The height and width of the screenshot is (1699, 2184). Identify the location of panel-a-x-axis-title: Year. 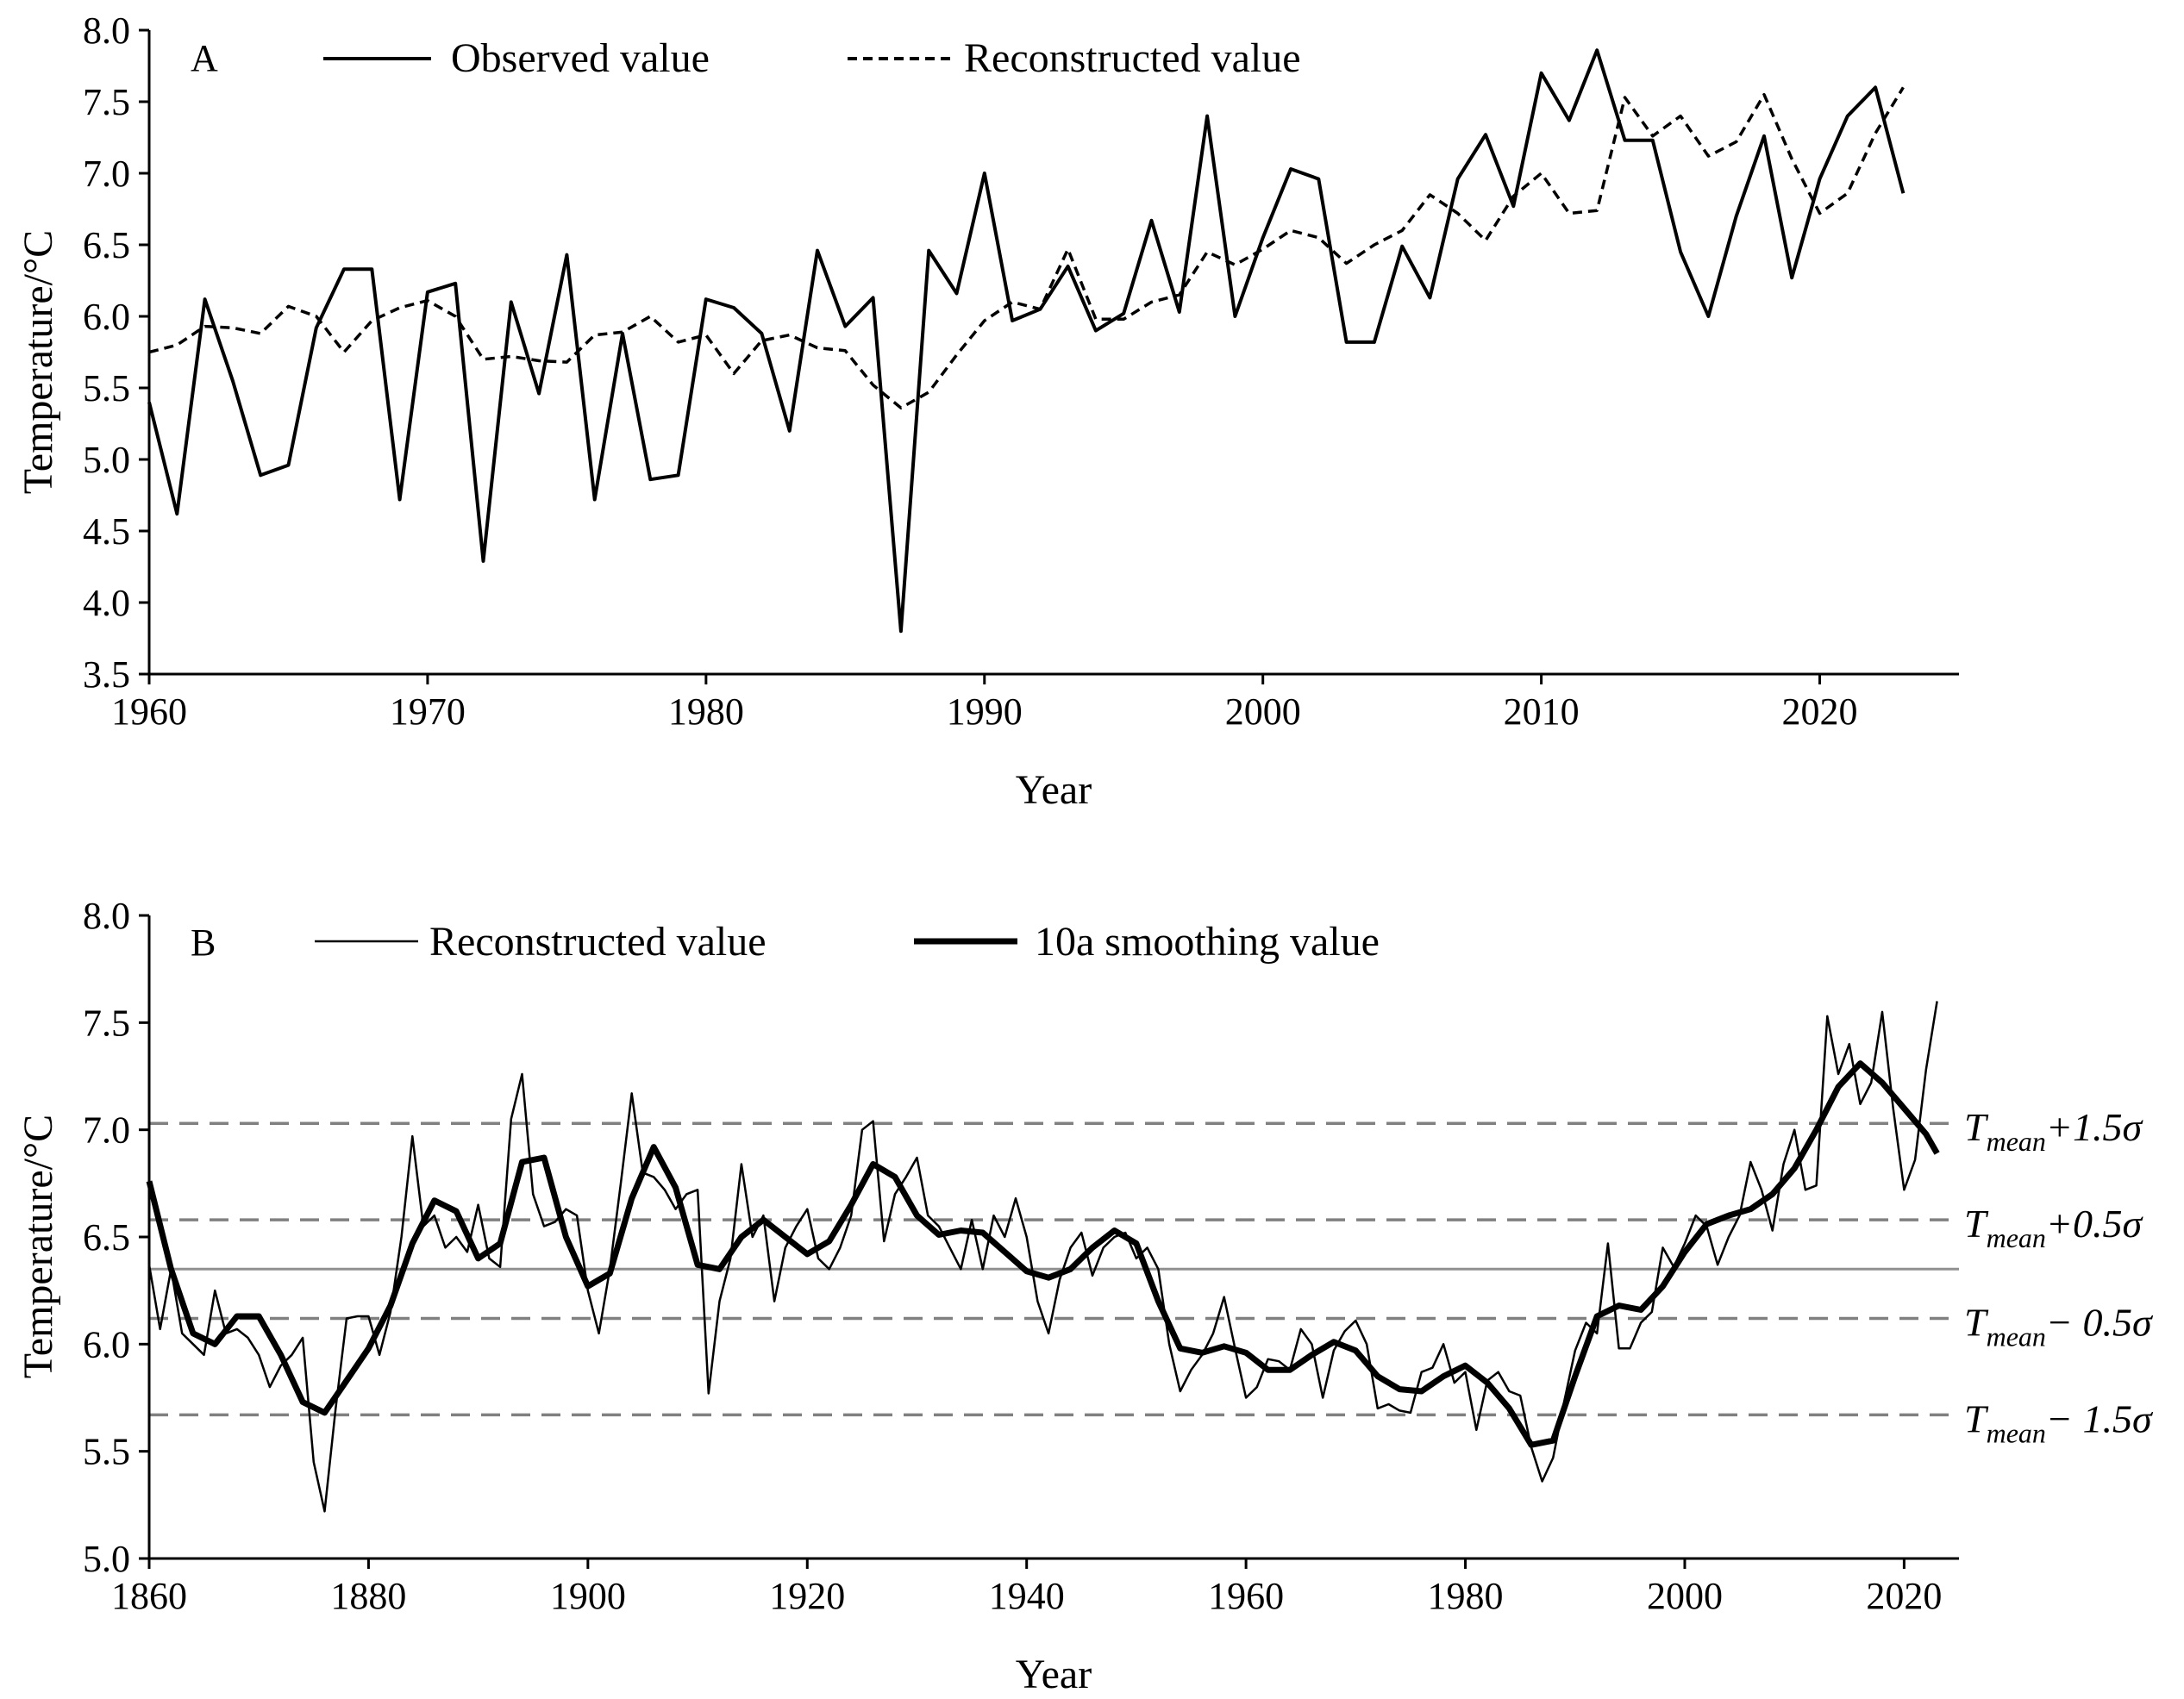
(1054, 790).